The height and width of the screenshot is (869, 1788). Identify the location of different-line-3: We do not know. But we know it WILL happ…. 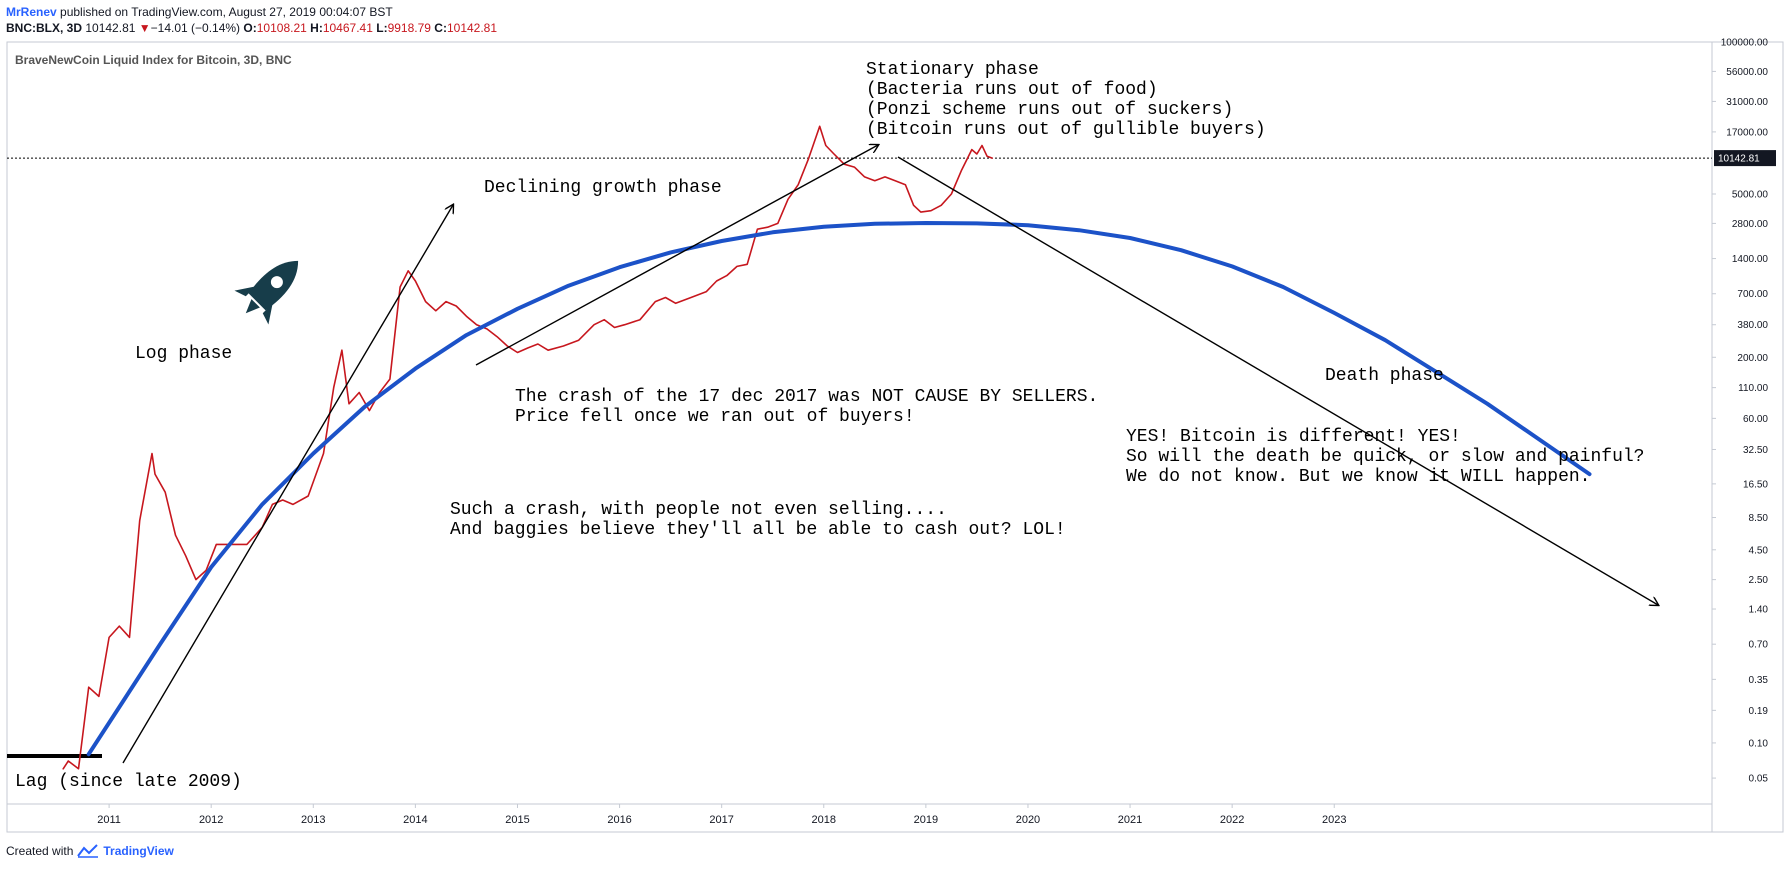
(1358, 477).